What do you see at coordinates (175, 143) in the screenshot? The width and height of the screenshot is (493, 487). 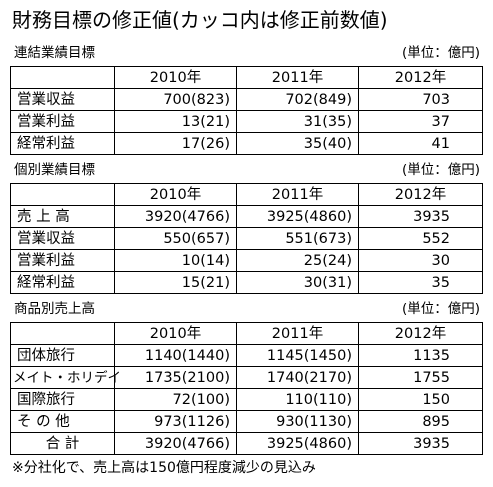 I see `value-2010: 17(26)` at bounding box center [175, 143].